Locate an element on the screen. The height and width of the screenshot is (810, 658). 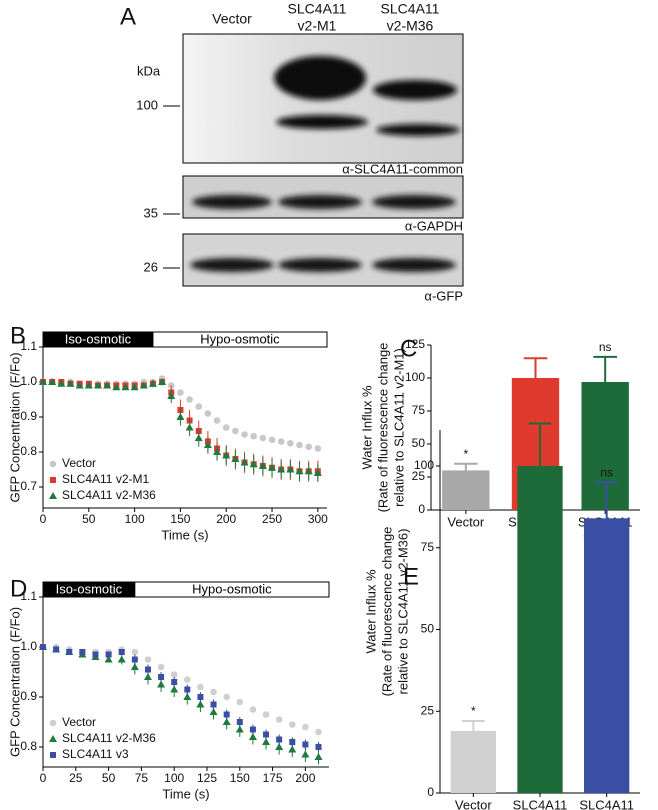
y-axis-label: relative to SLC4A11 v2-M1) is located at coordinates (398, 427).